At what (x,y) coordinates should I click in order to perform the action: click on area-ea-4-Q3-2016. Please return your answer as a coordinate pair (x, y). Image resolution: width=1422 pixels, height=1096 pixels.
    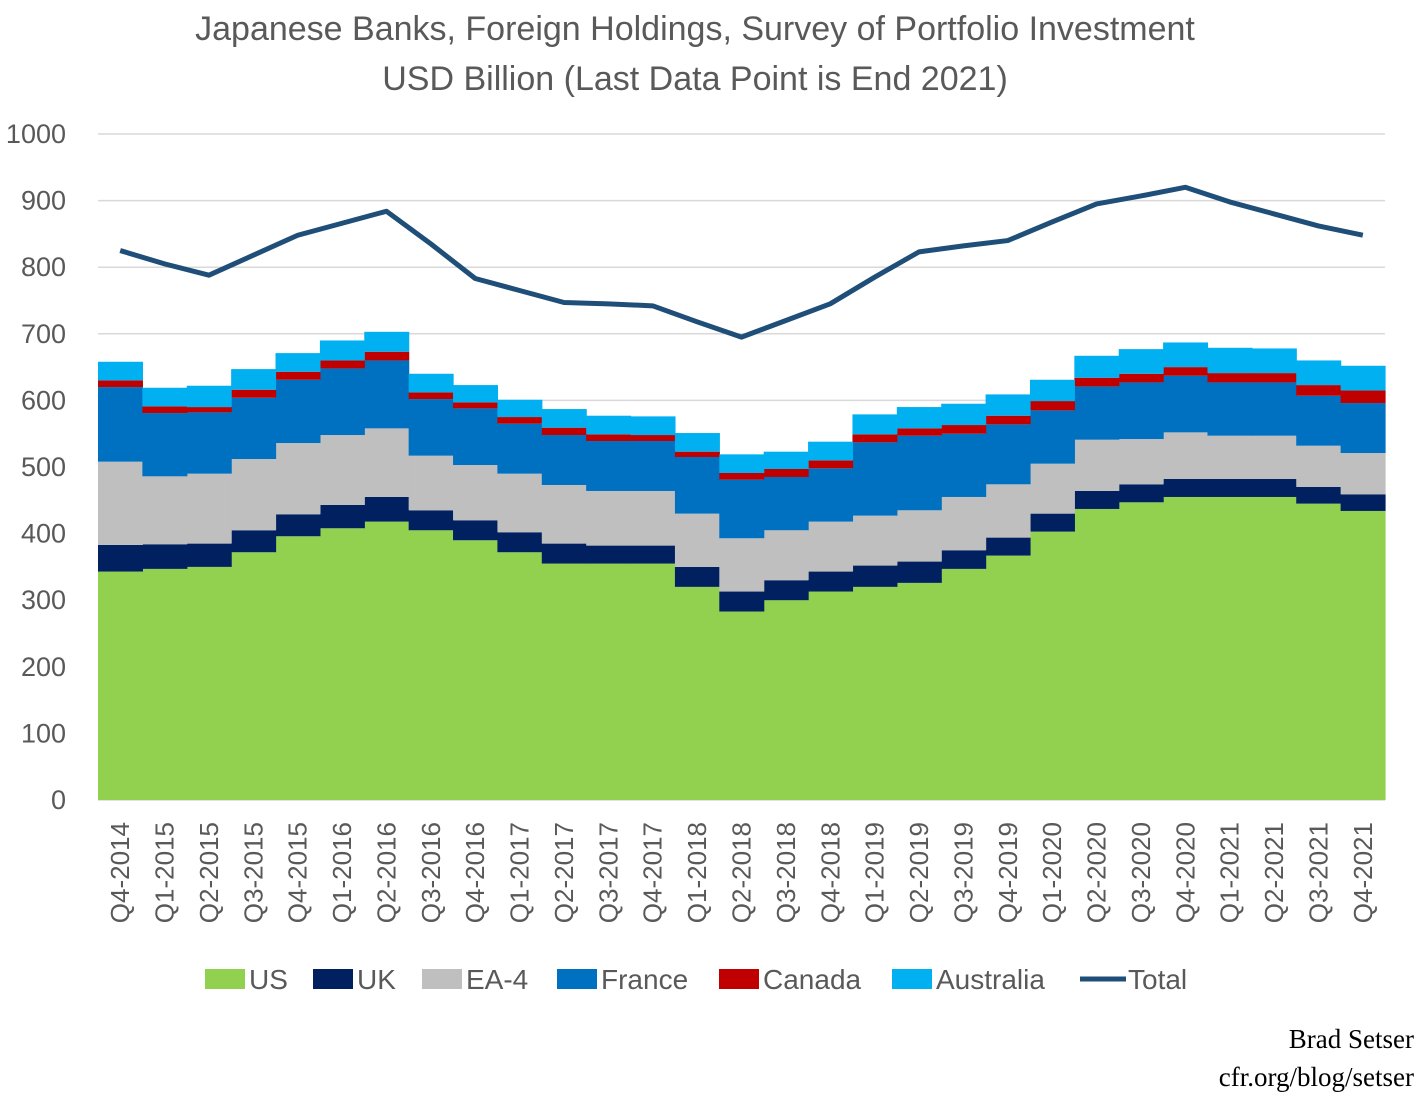
    Looking at the image, I should click on (431, 483).